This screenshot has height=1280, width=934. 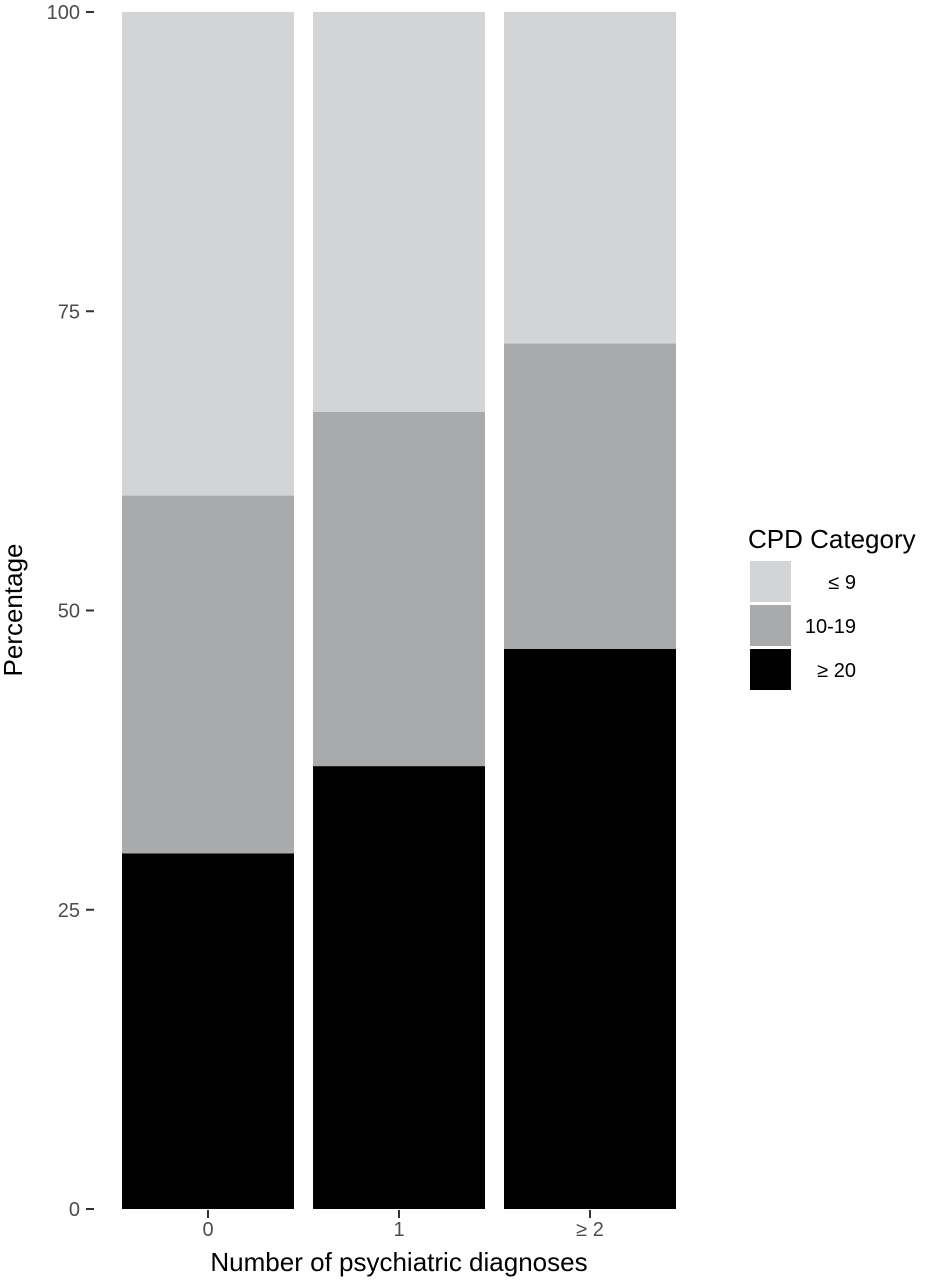 I want to click on y-tick-label-1: 25, so click(x=69, y=911).